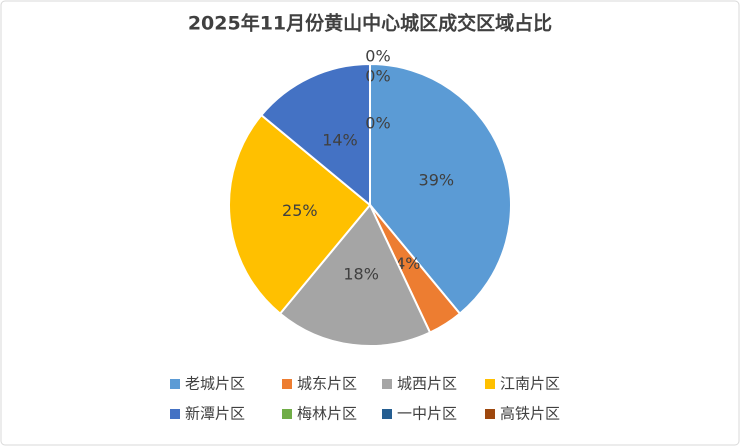 This screenshot has width=740, height=446. What do you see at coordinates (215, 384) in the screenshot?
I see `legend-label: 老城片区` at bounding box center [215, 384].